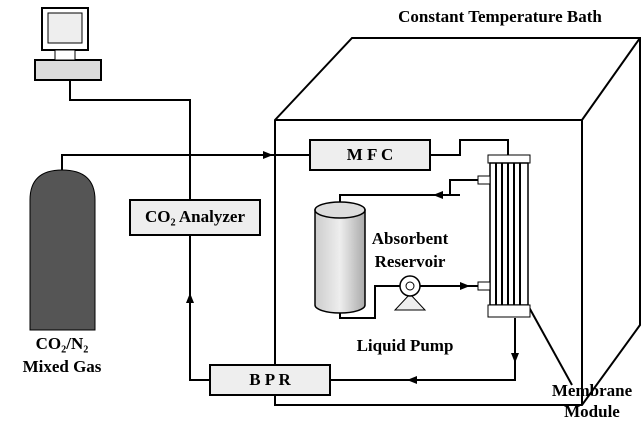 This screenshot has height=425, width=642. What do you see at coordinates (504, 236) in the screenshot?
I see `membrane-module` at bounding box center [504, 236].